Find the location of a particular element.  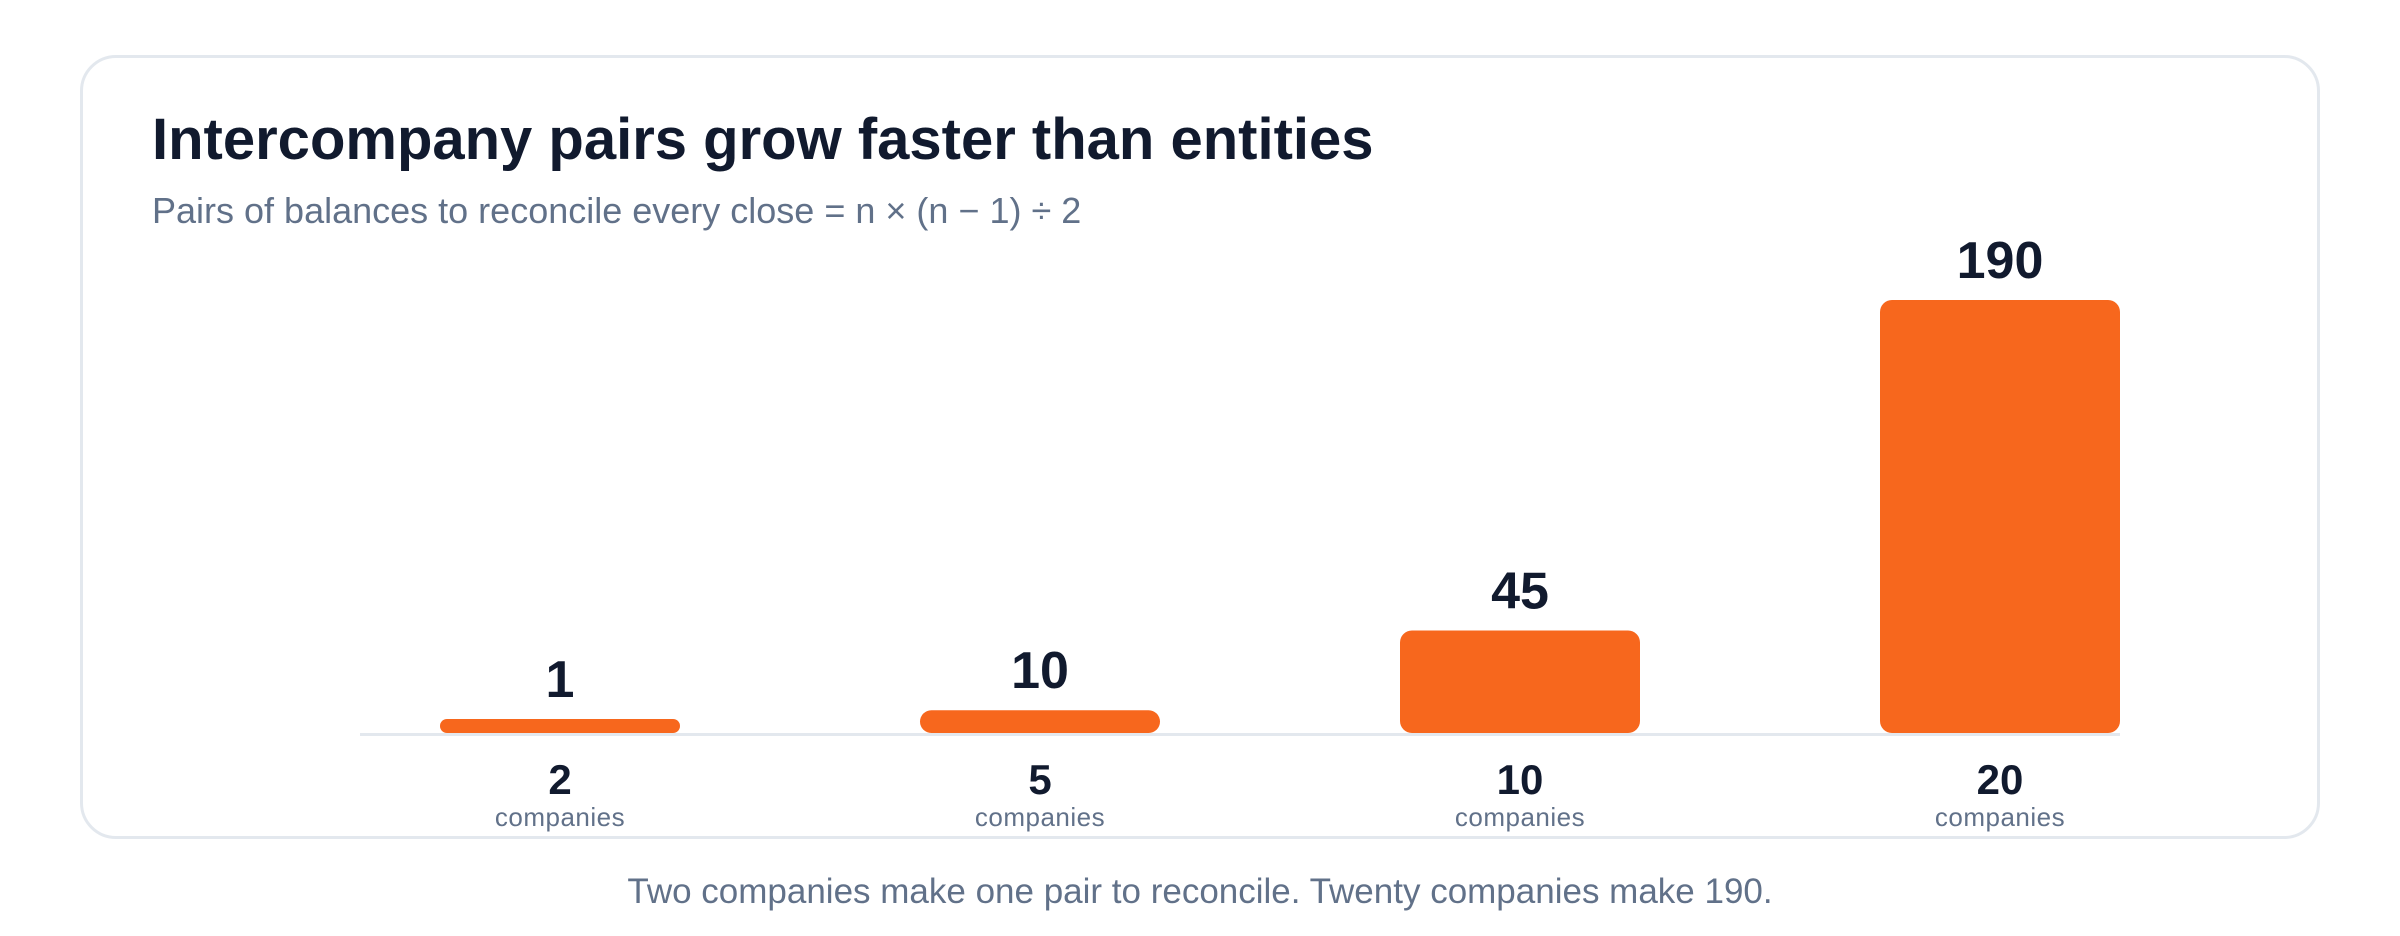

category-label: 20 is located at coordinates (2000, 779).